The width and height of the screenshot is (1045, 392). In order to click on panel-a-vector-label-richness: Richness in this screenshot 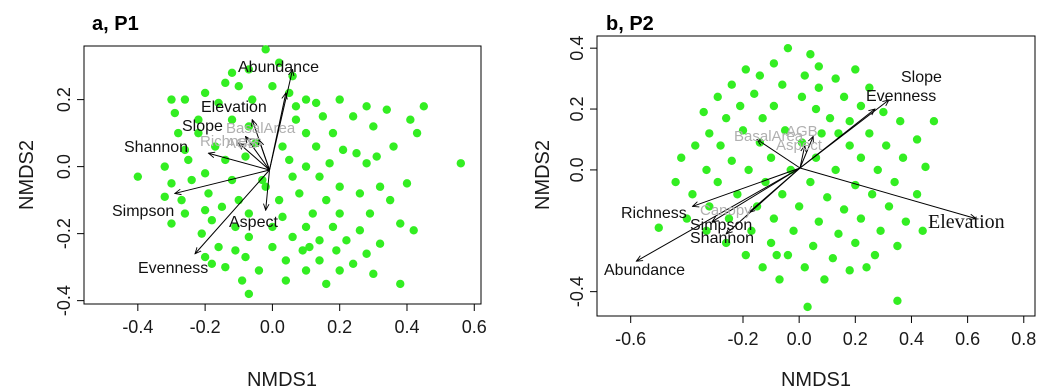, I will do `click(231, 141)`.